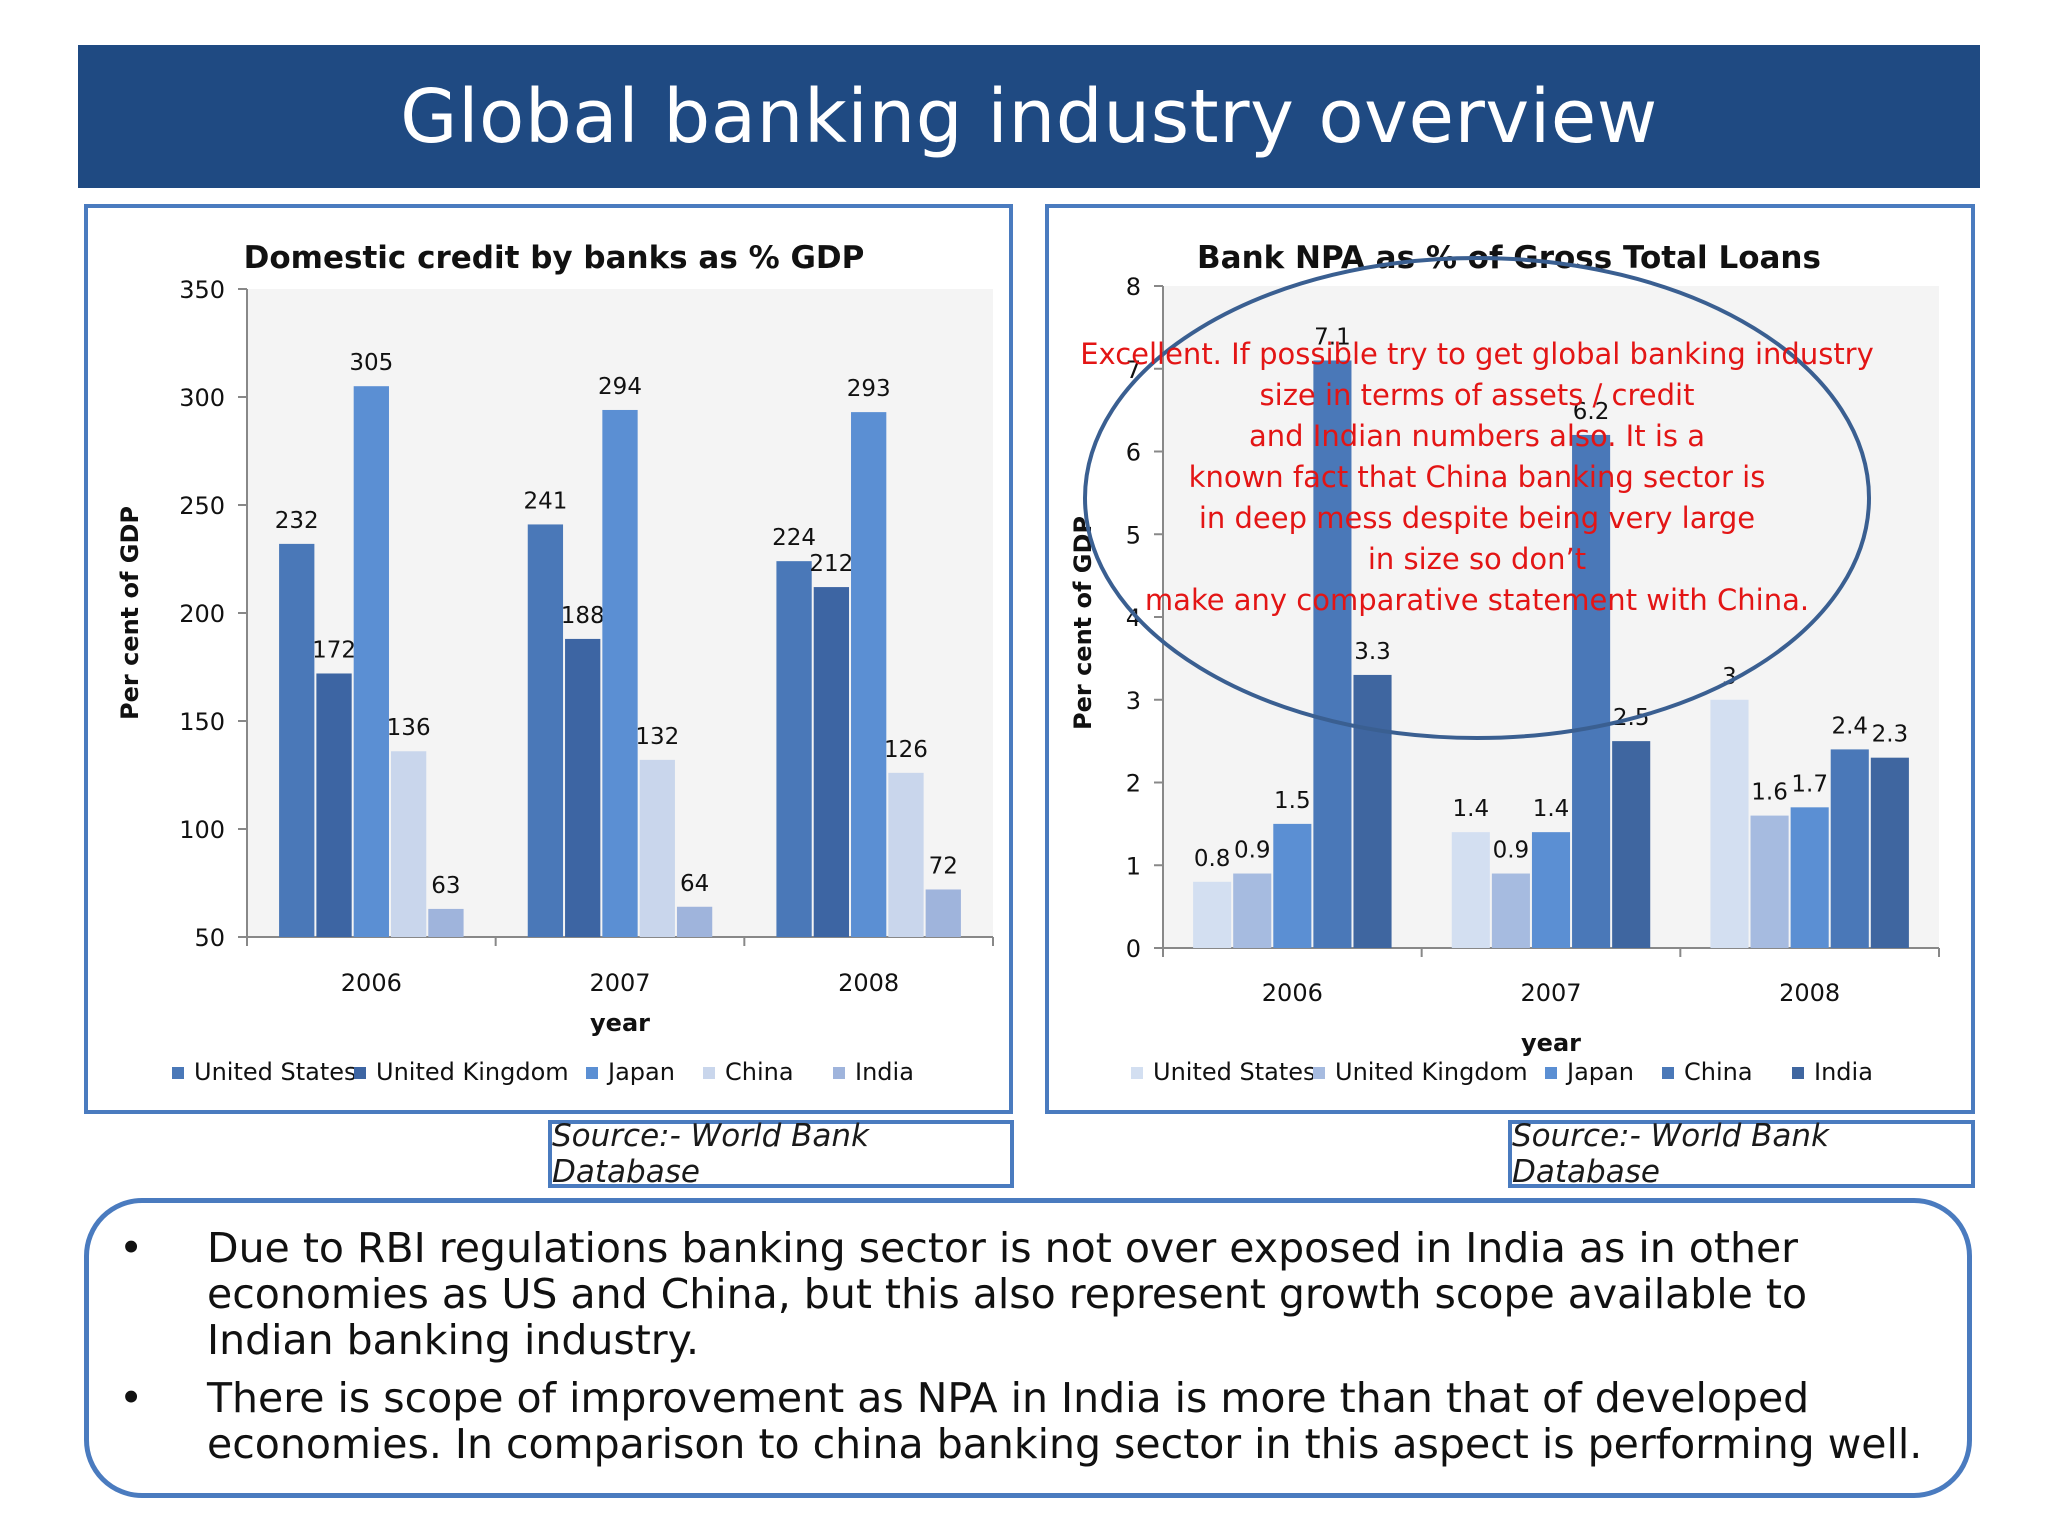 The height and width of the screenshot is (1536, 2048). I want to click on data-label: 305, so click(371, 363).